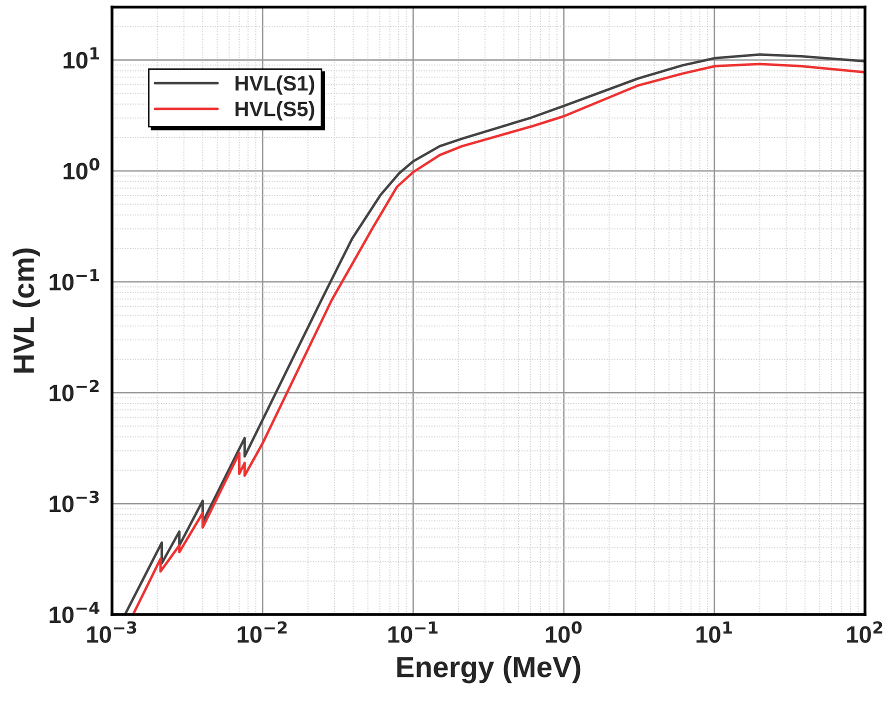 This screenshot has height=708, width=889. What do you see at coordinates (488, 670) in the screenshot?
I see `x-axis-title: Energy (MeV)` at bounding box center [488, 670].